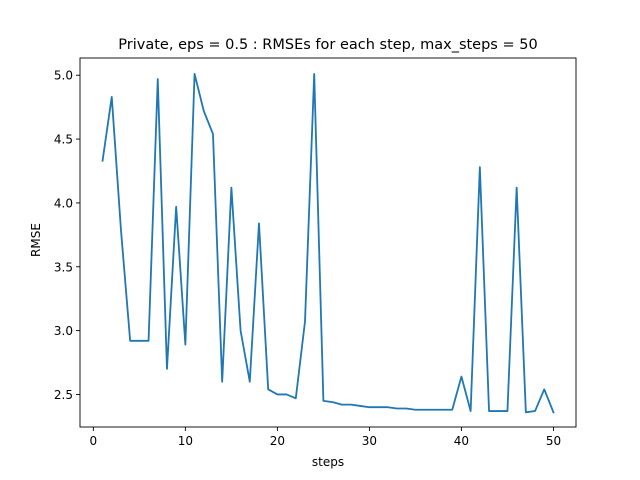 This screenshot has height=480, width=640. Describe the element at coordinates (328, 462) in the screenshot. I see `x-axis-label: steps` at that location.